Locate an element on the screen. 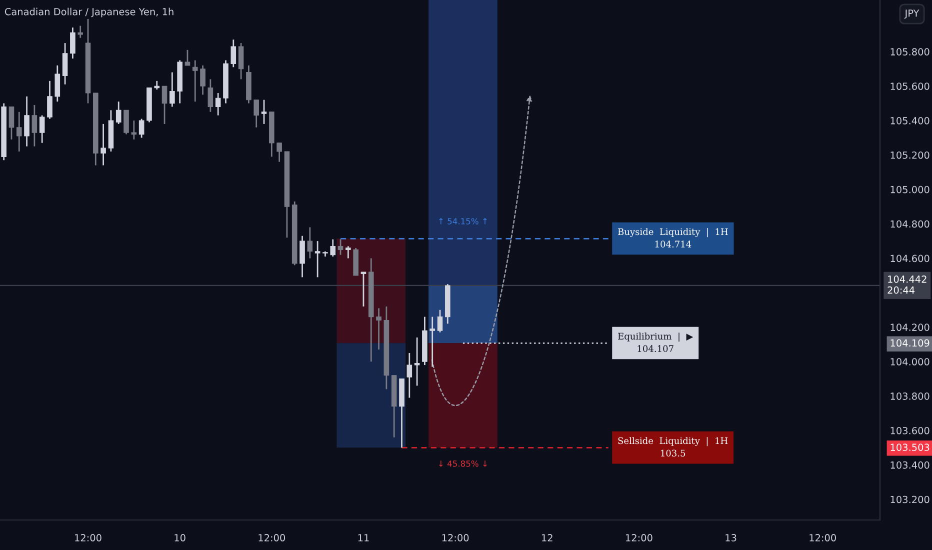 Image resolution: width=932 pixels, height=550 pixels. x-tick-label: 13 is located at coordinates (731, 538).